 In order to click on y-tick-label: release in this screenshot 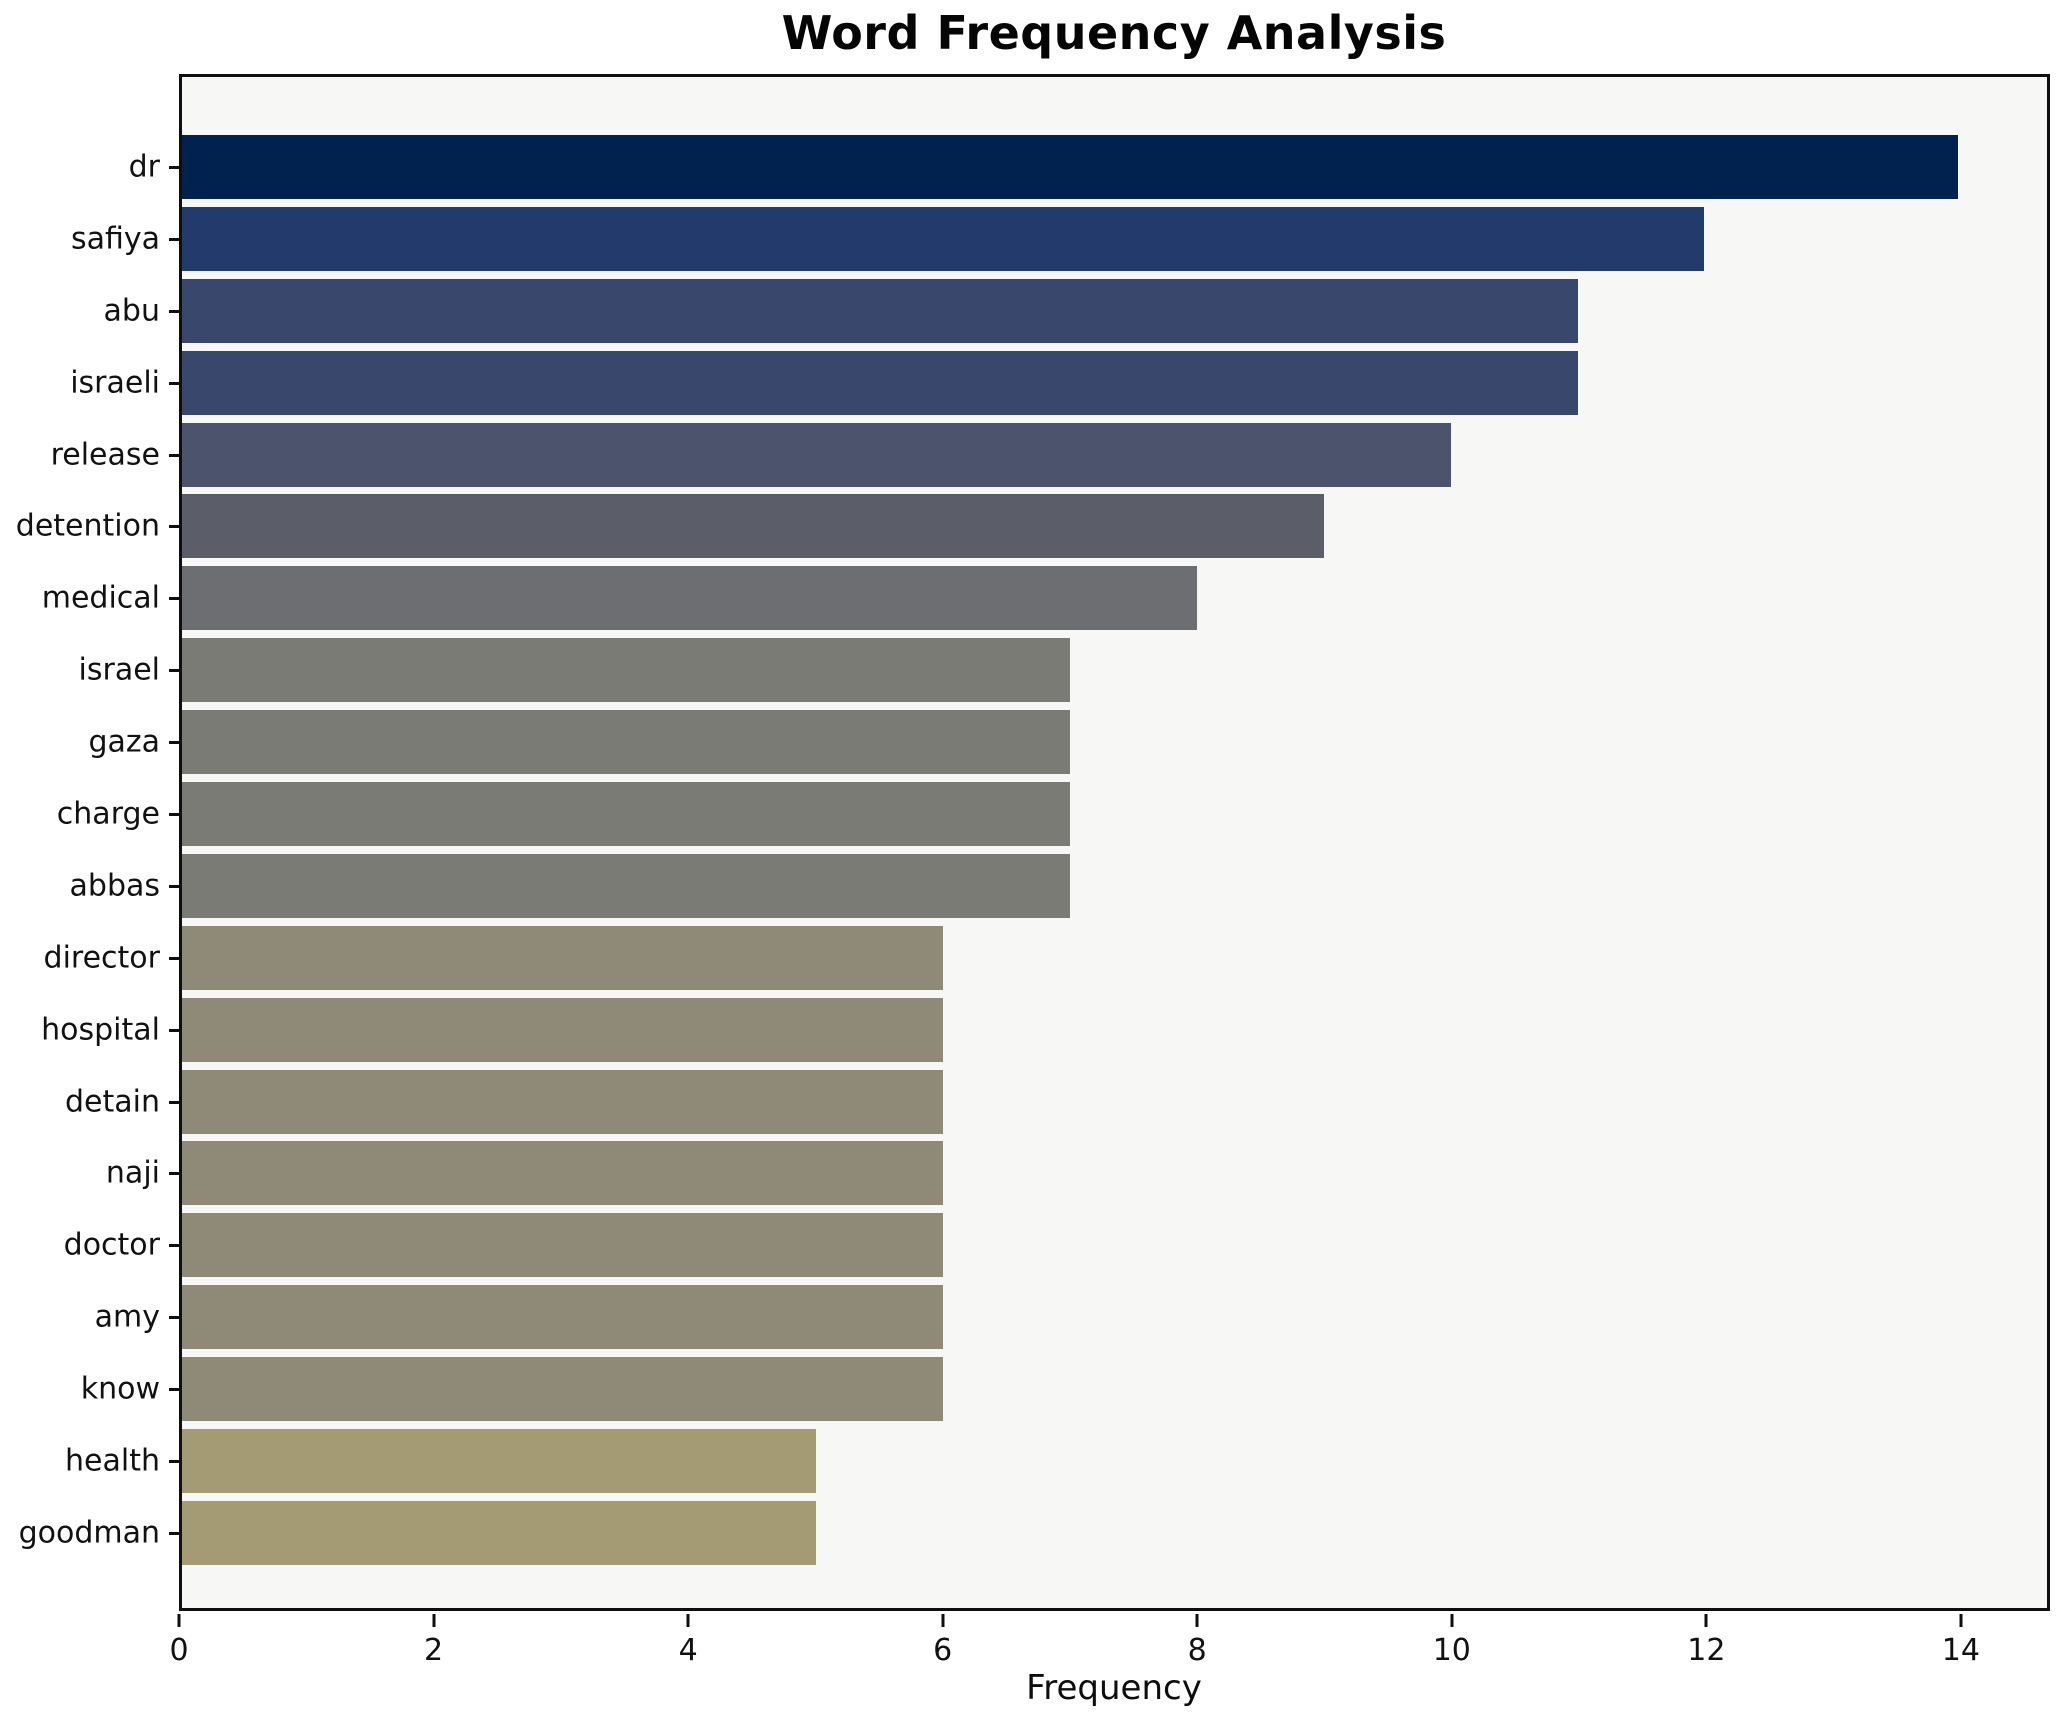, I will do `click(105, 455)`.